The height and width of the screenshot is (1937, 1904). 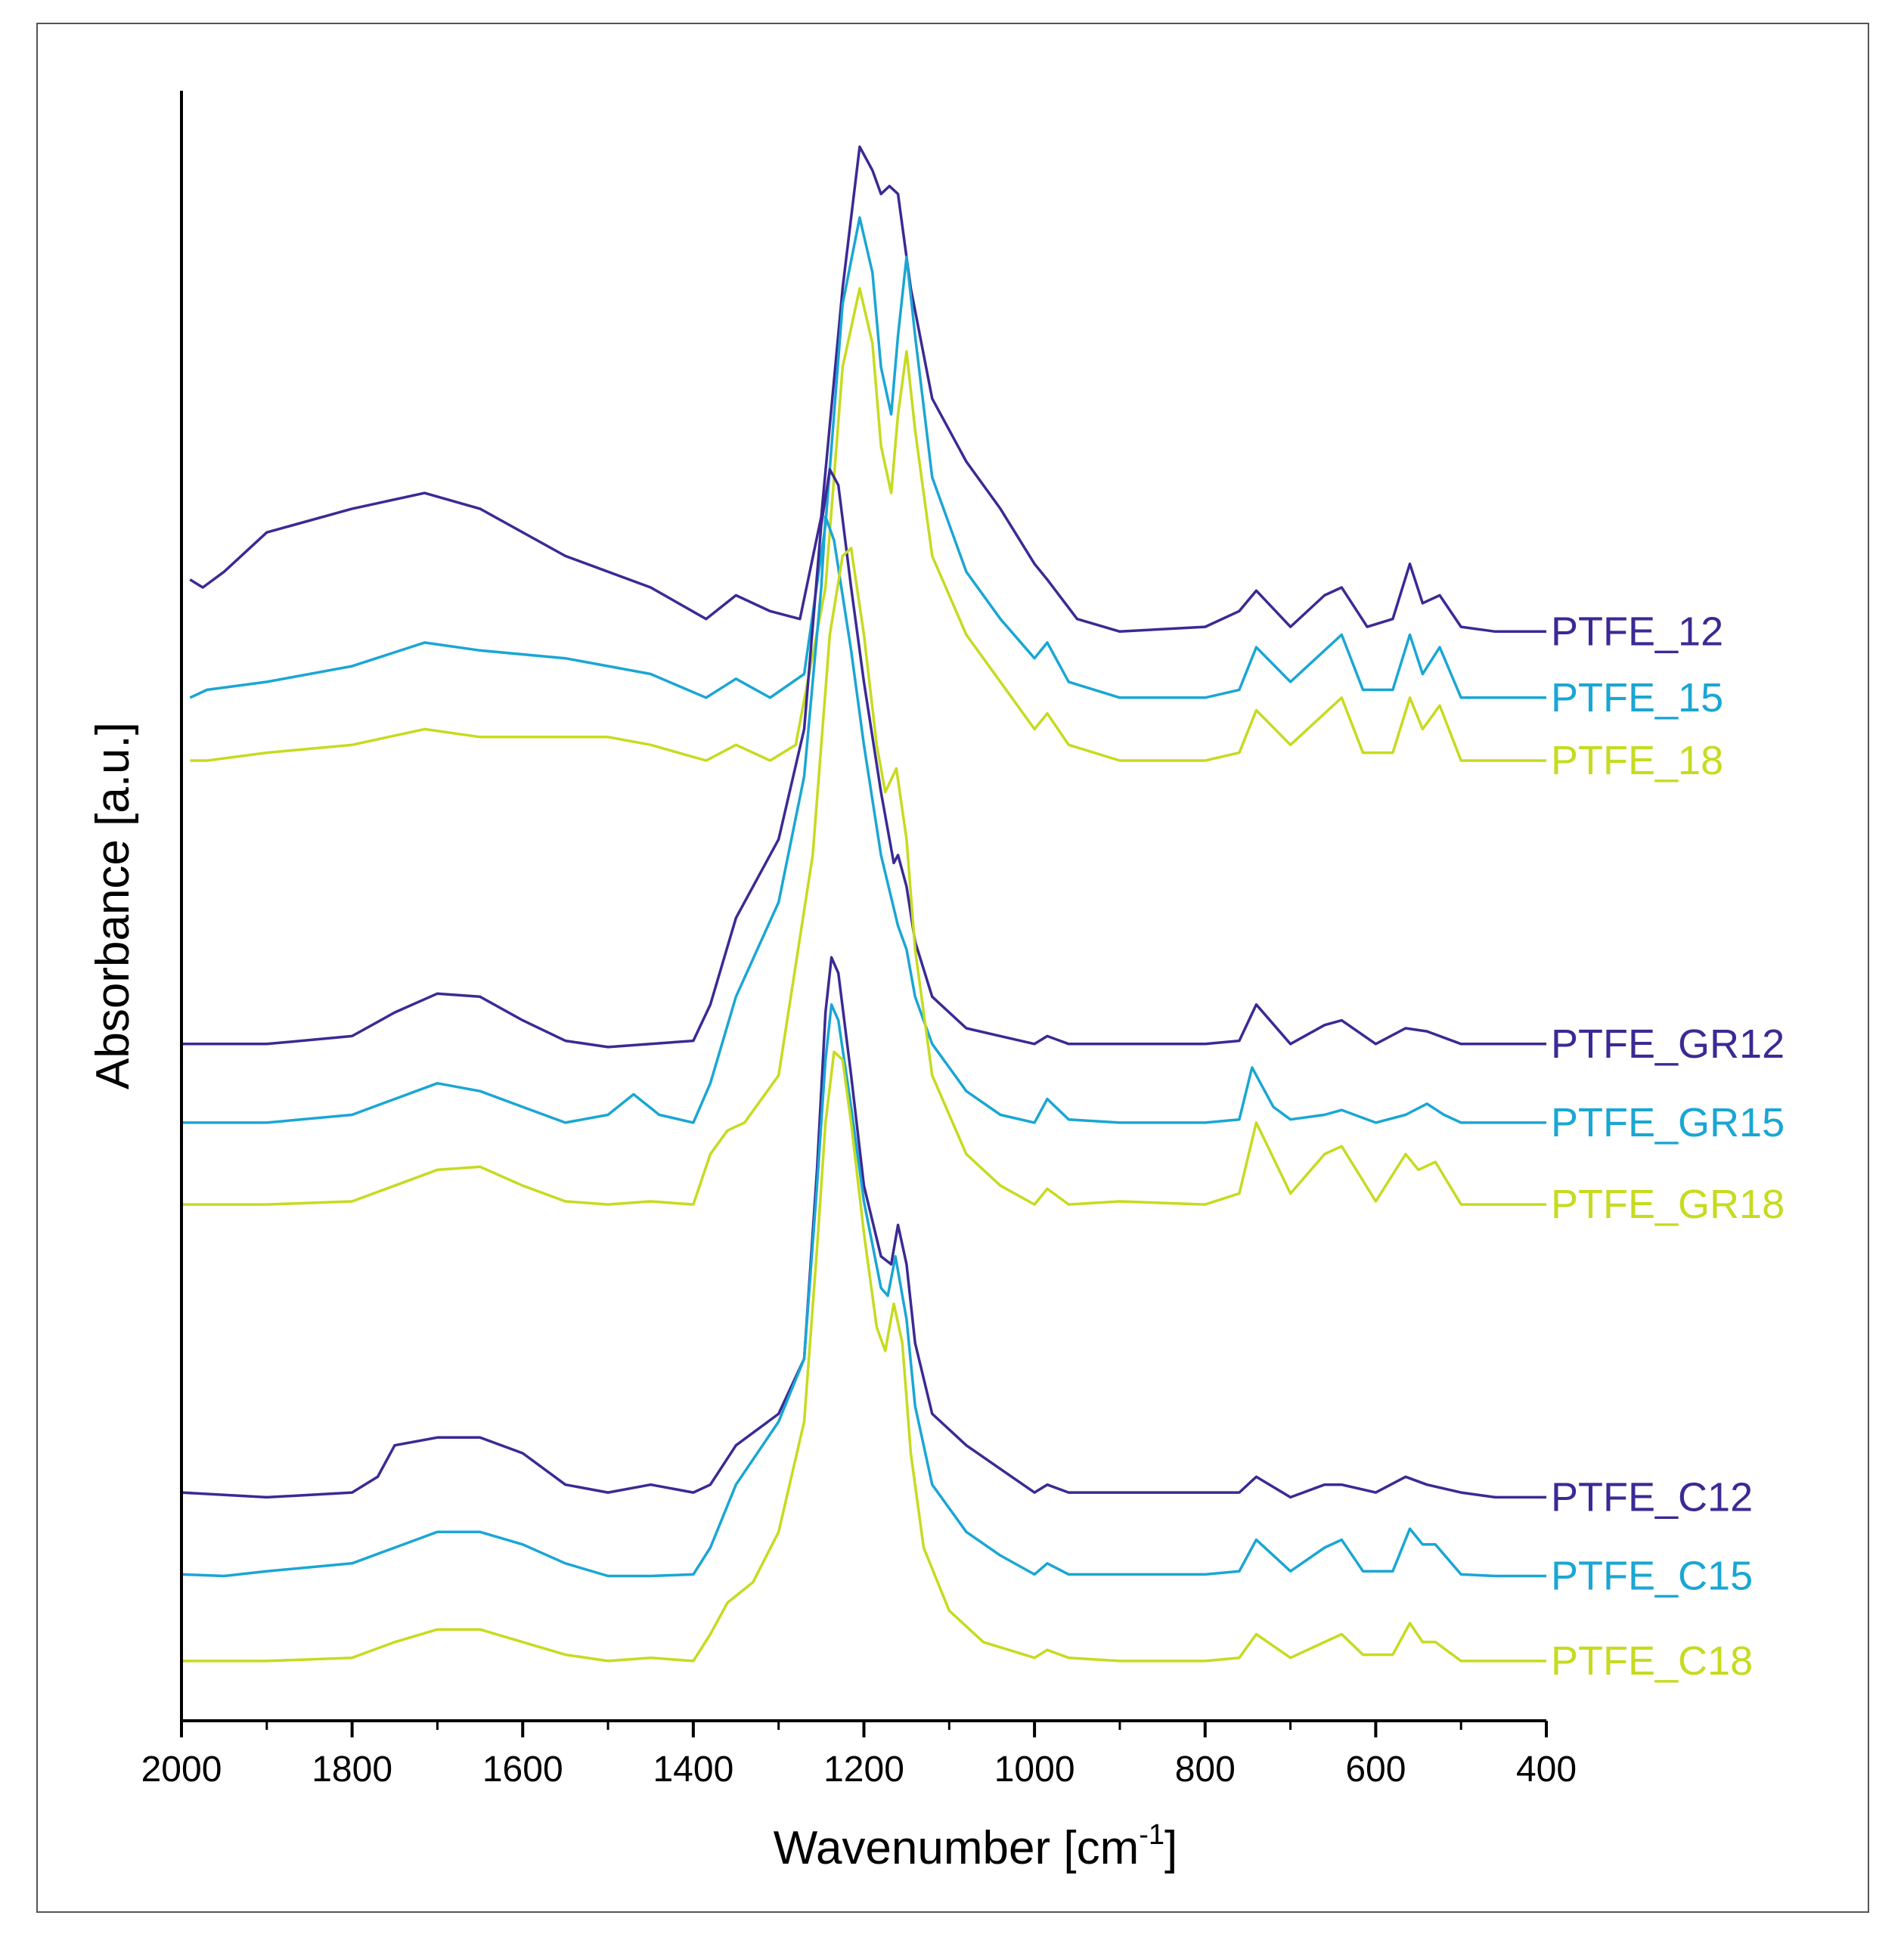 I want to click on series-label-ptfe-c12: PTFE_C12, so click(x=1652, y=1497).